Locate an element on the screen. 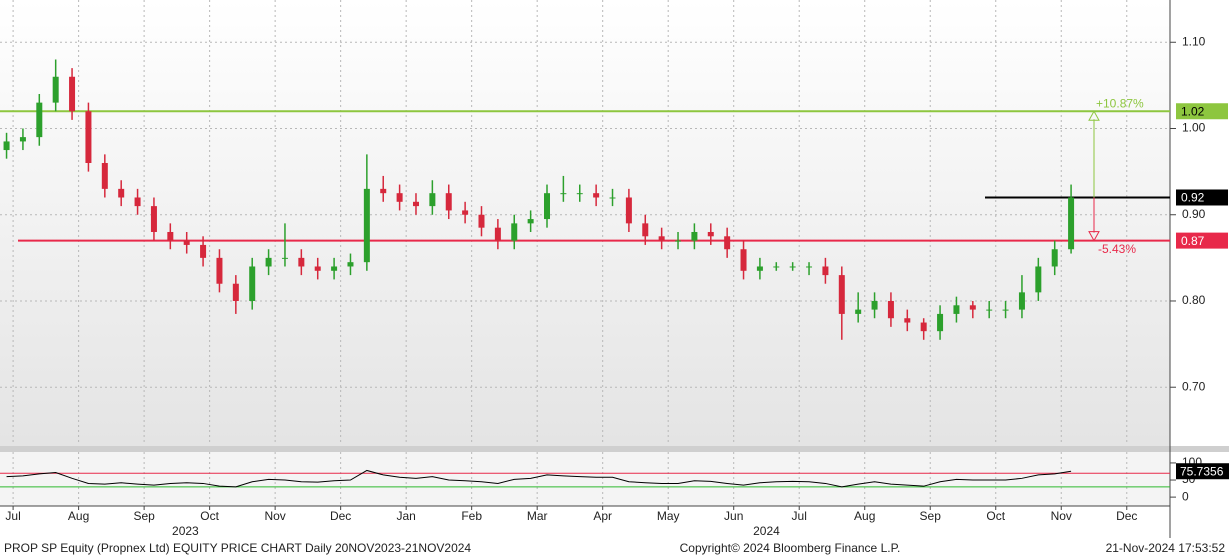  y-tick-label: 1.10 is located at coordinates (1194, 41).